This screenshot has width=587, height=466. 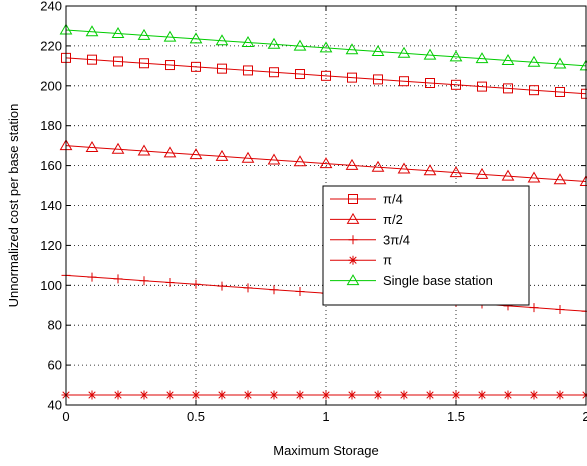 I want to click on y-tick-label: 160, so click(x=51, y=165).